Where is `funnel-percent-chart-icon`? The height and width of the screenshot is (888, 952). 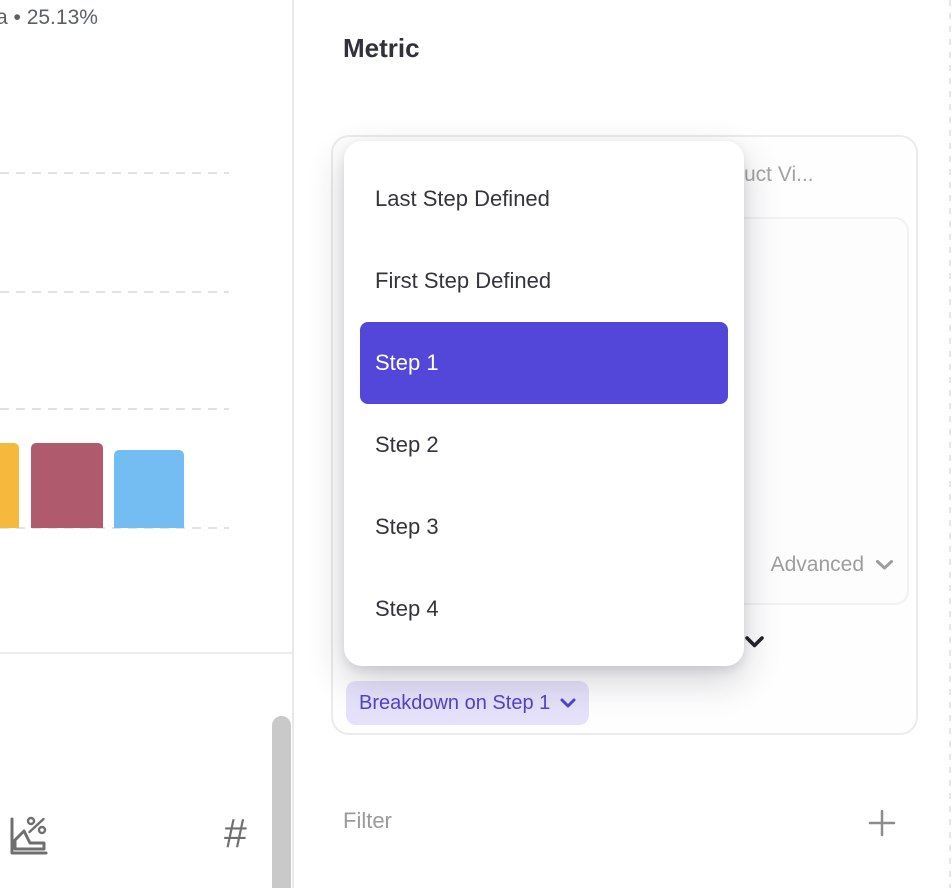
funnel-percent-chart-icon is located at coordinates (27, 836).